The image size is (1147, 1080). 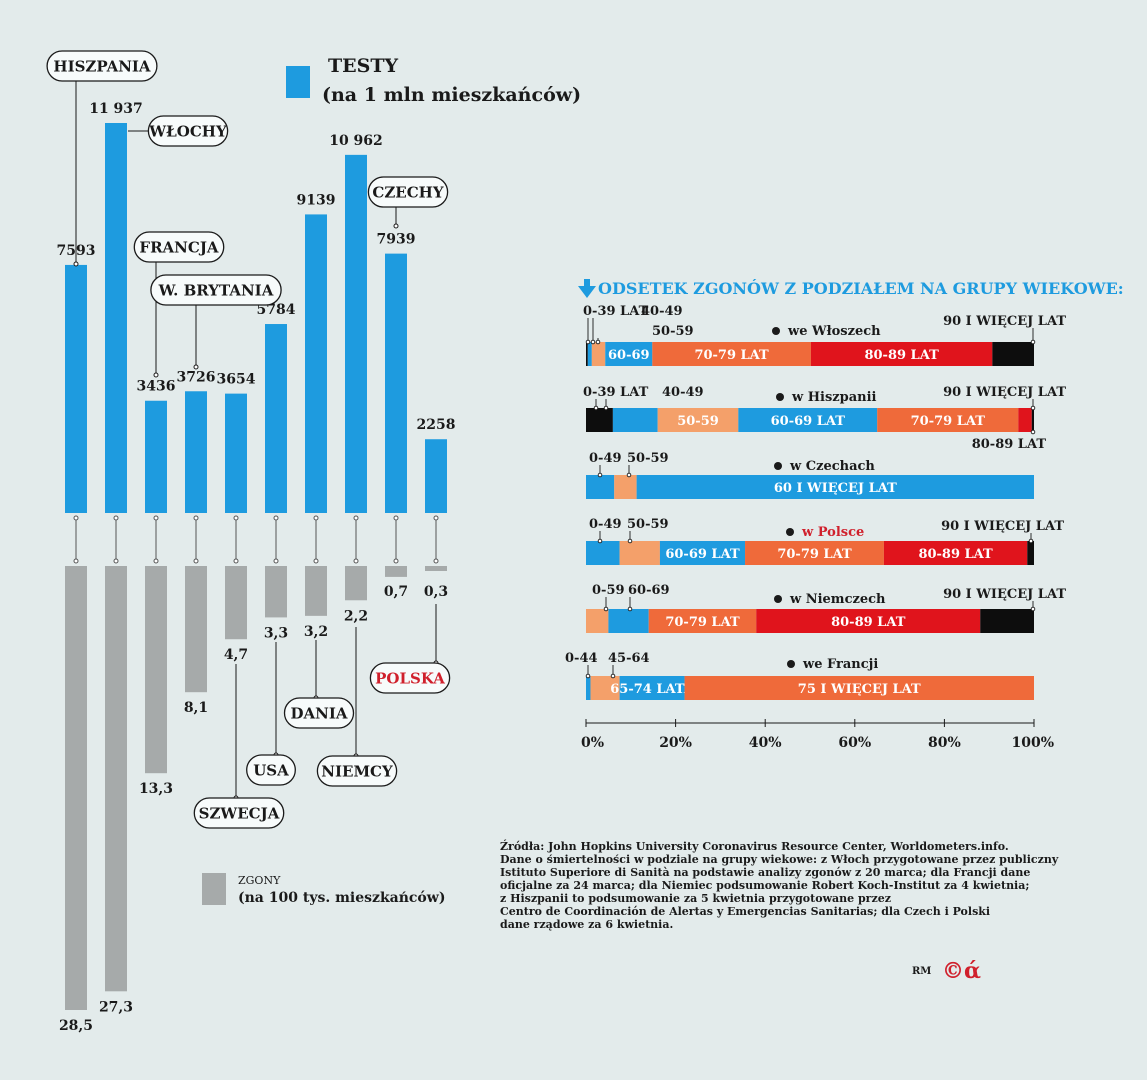 What do you see at coordinates (188, 131) in the screenshot?
I see `country-label-w-ochy-frame` at bounding box center [188, 131].